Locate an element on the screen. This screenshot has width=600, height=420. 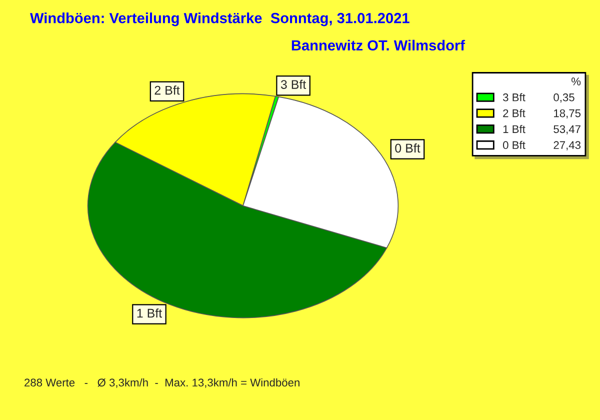
legend-label: 3 Bft is located at coordinates (514, 97).